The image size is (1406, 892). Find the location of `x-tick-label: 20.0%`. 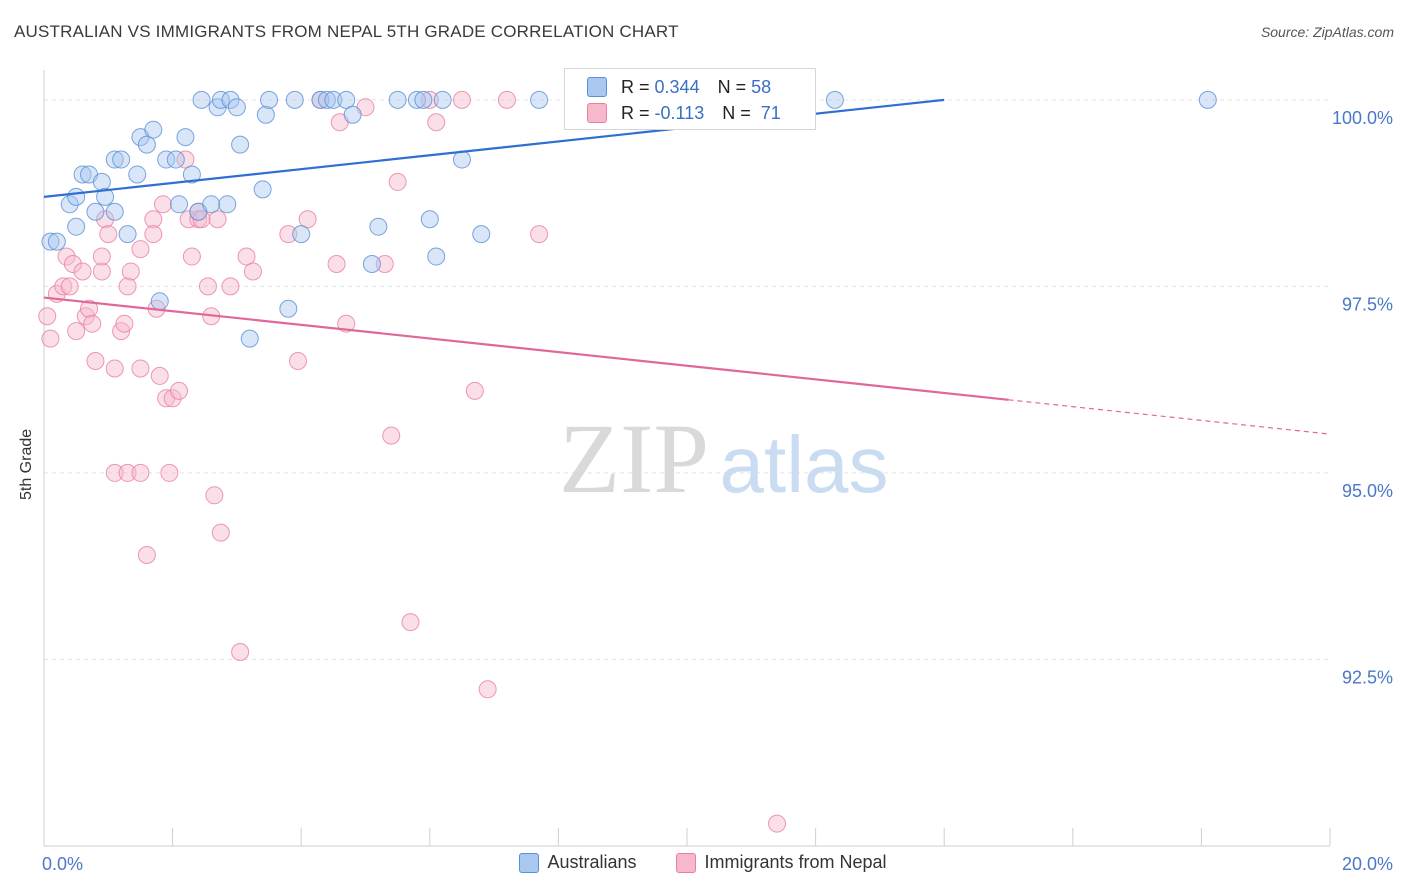

x-tick-label: 20.0% is located at coordinates (1367, 864).